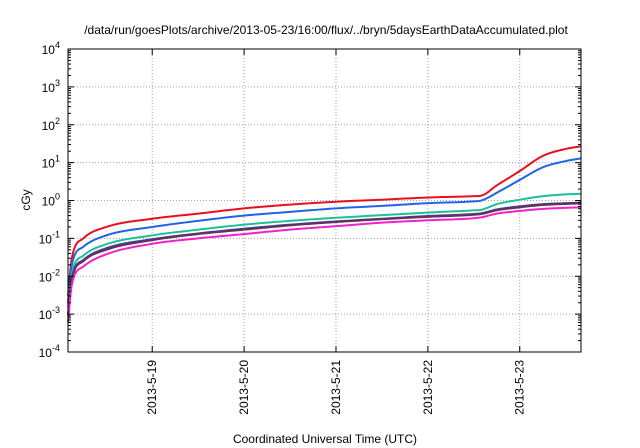  I want to click on x-tick-label: 2013-5-19, so click(152, 387).